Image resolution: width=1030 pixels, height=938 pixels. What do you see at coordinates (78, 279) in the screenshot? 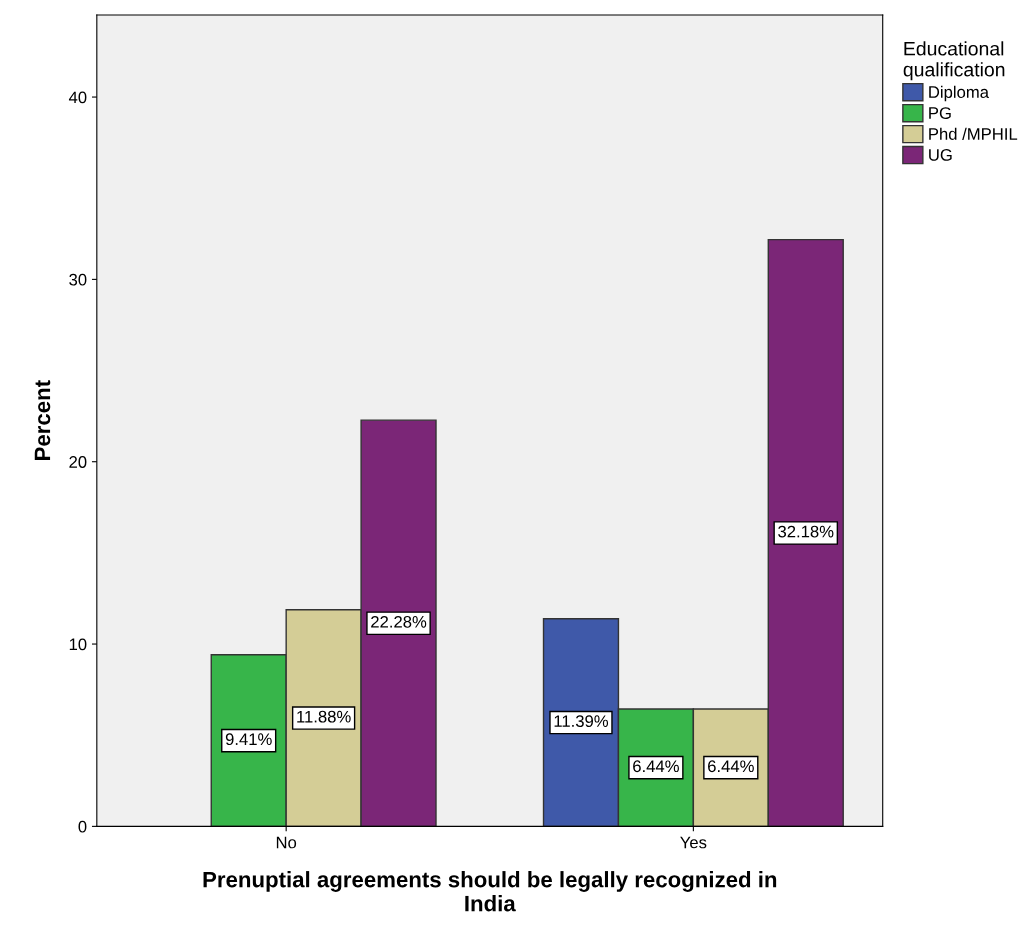
I see `y-tick-label: 30` at bounding box center [78, 279].